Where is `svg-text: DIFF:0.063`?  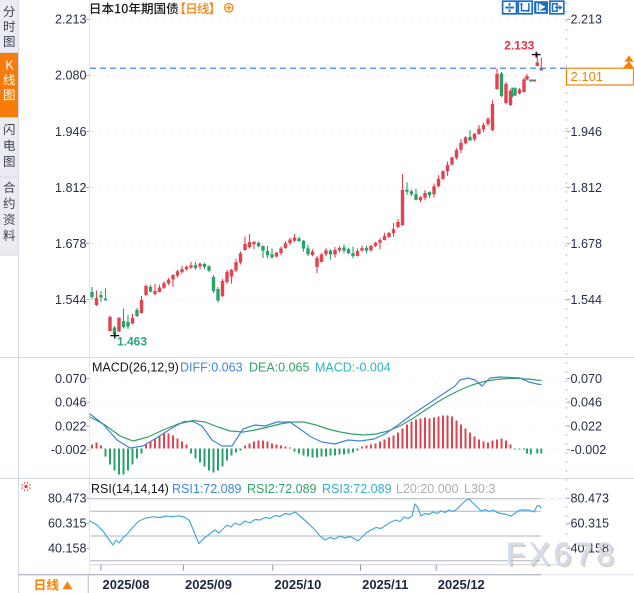
svg-text: DIFF:0.063 is located at coordinates (211, 368).